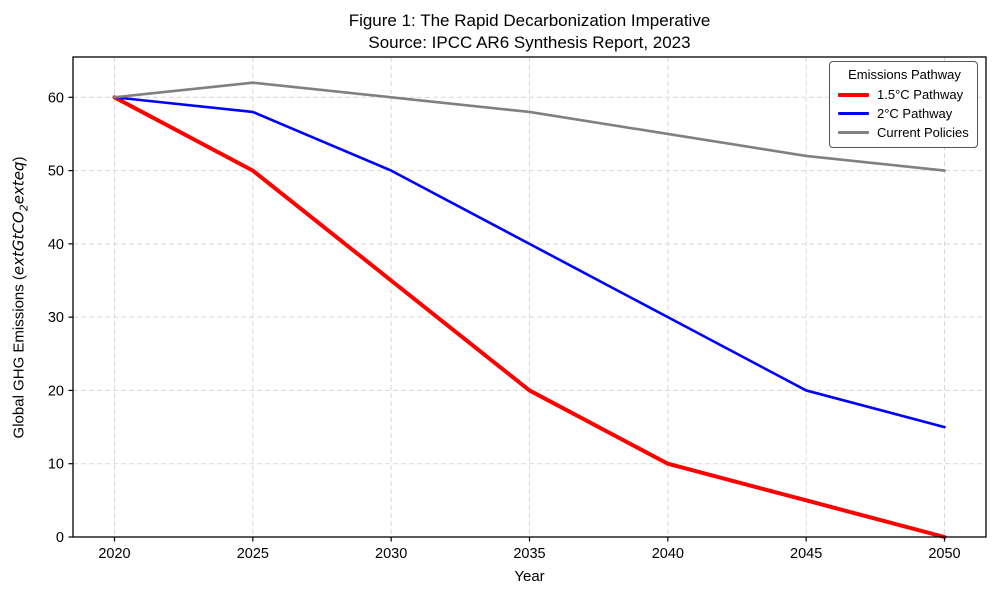 The height and width of the screenshot is (600, 1000). What do you see at coordinates (529, 576) in the screenshot?
I see `x-axis-label: Year` at bounding box center [529, 576].